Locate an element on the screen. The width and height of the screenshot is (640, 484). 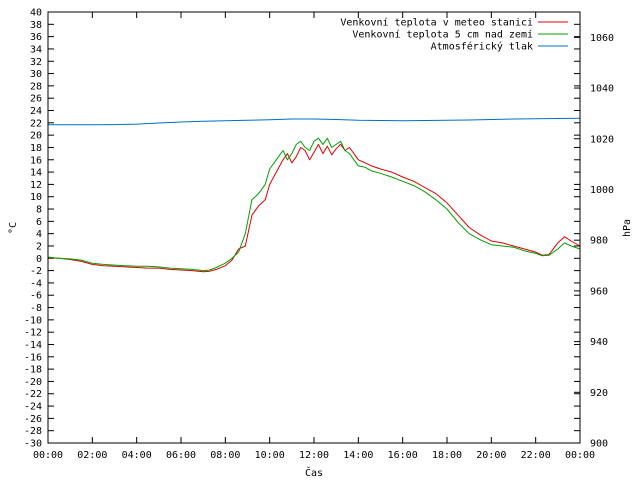
x-tick-label: 12:00 is located at coordinates (314, 455).